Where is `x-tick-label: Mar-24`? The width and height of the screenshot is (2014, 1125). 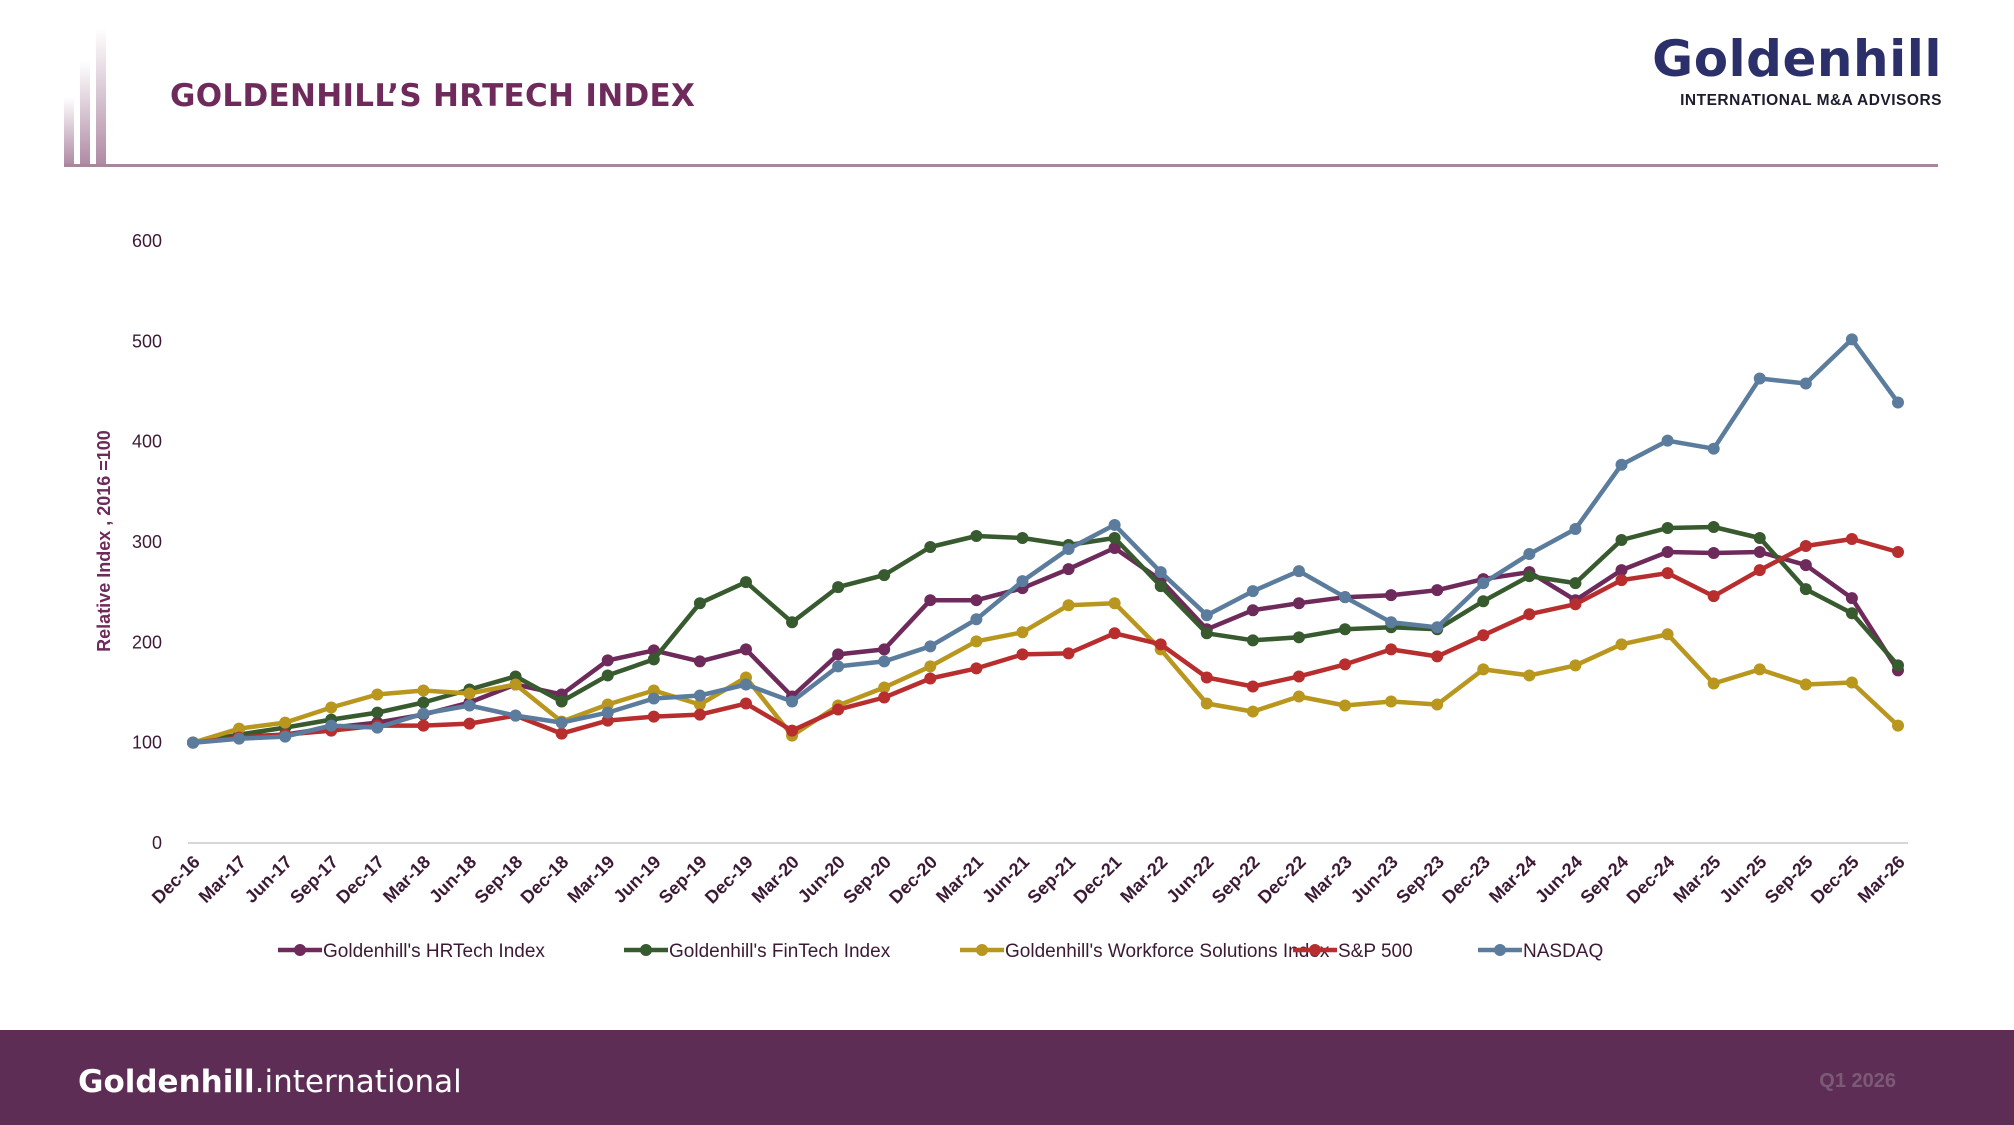 x-tick-label: Mar-24 is located at coordinates (1512, 879).